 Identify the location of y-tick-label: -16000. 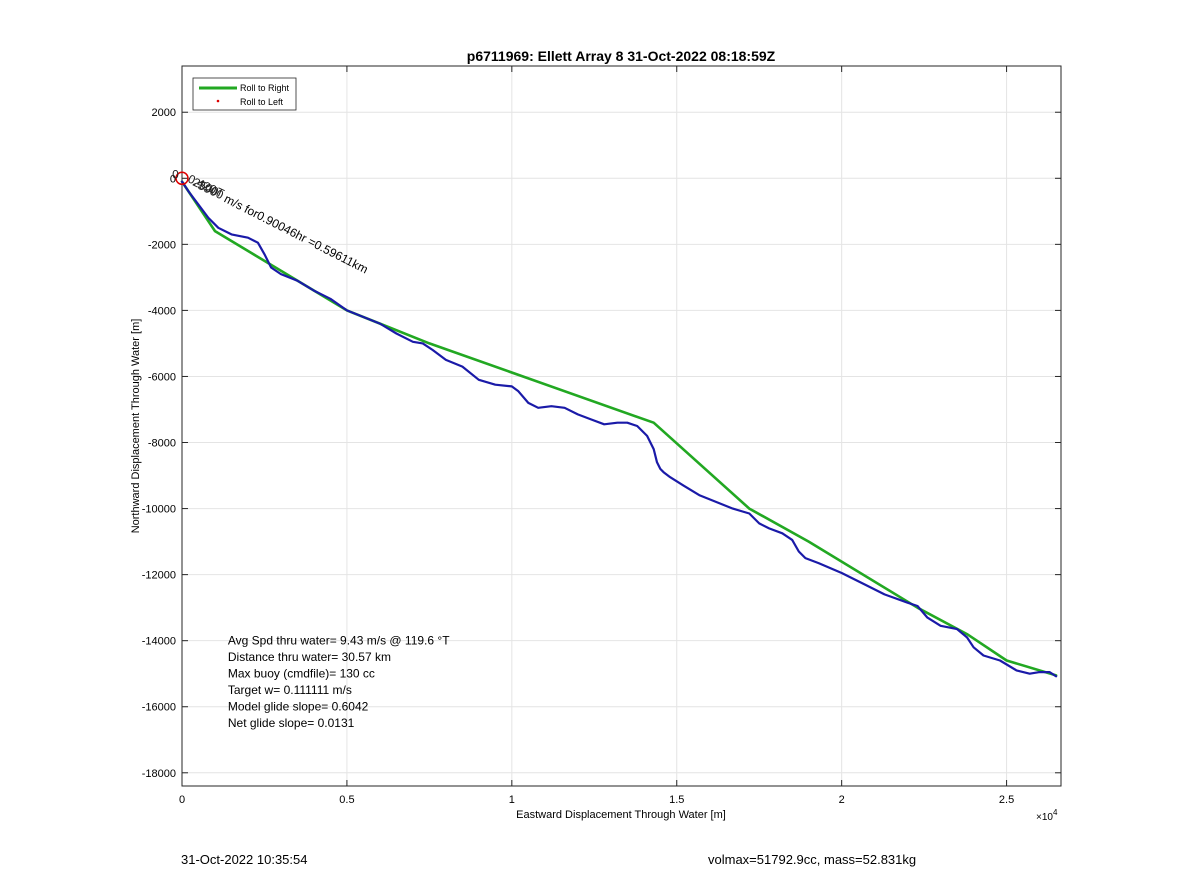
(159, 708).